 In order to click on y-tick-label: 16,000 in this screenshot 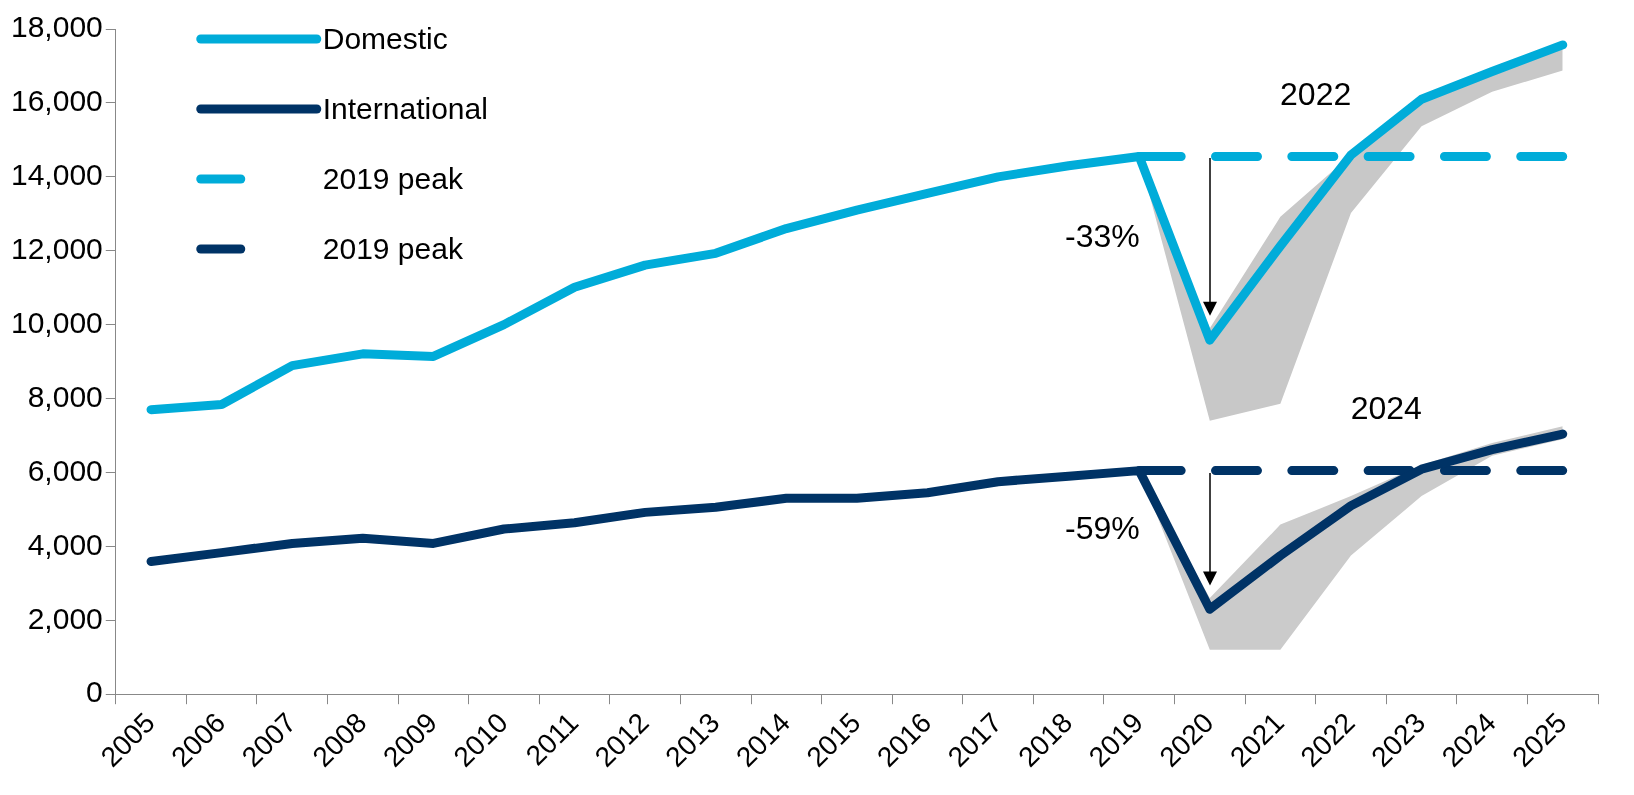, I will do `click(56, 101)`.